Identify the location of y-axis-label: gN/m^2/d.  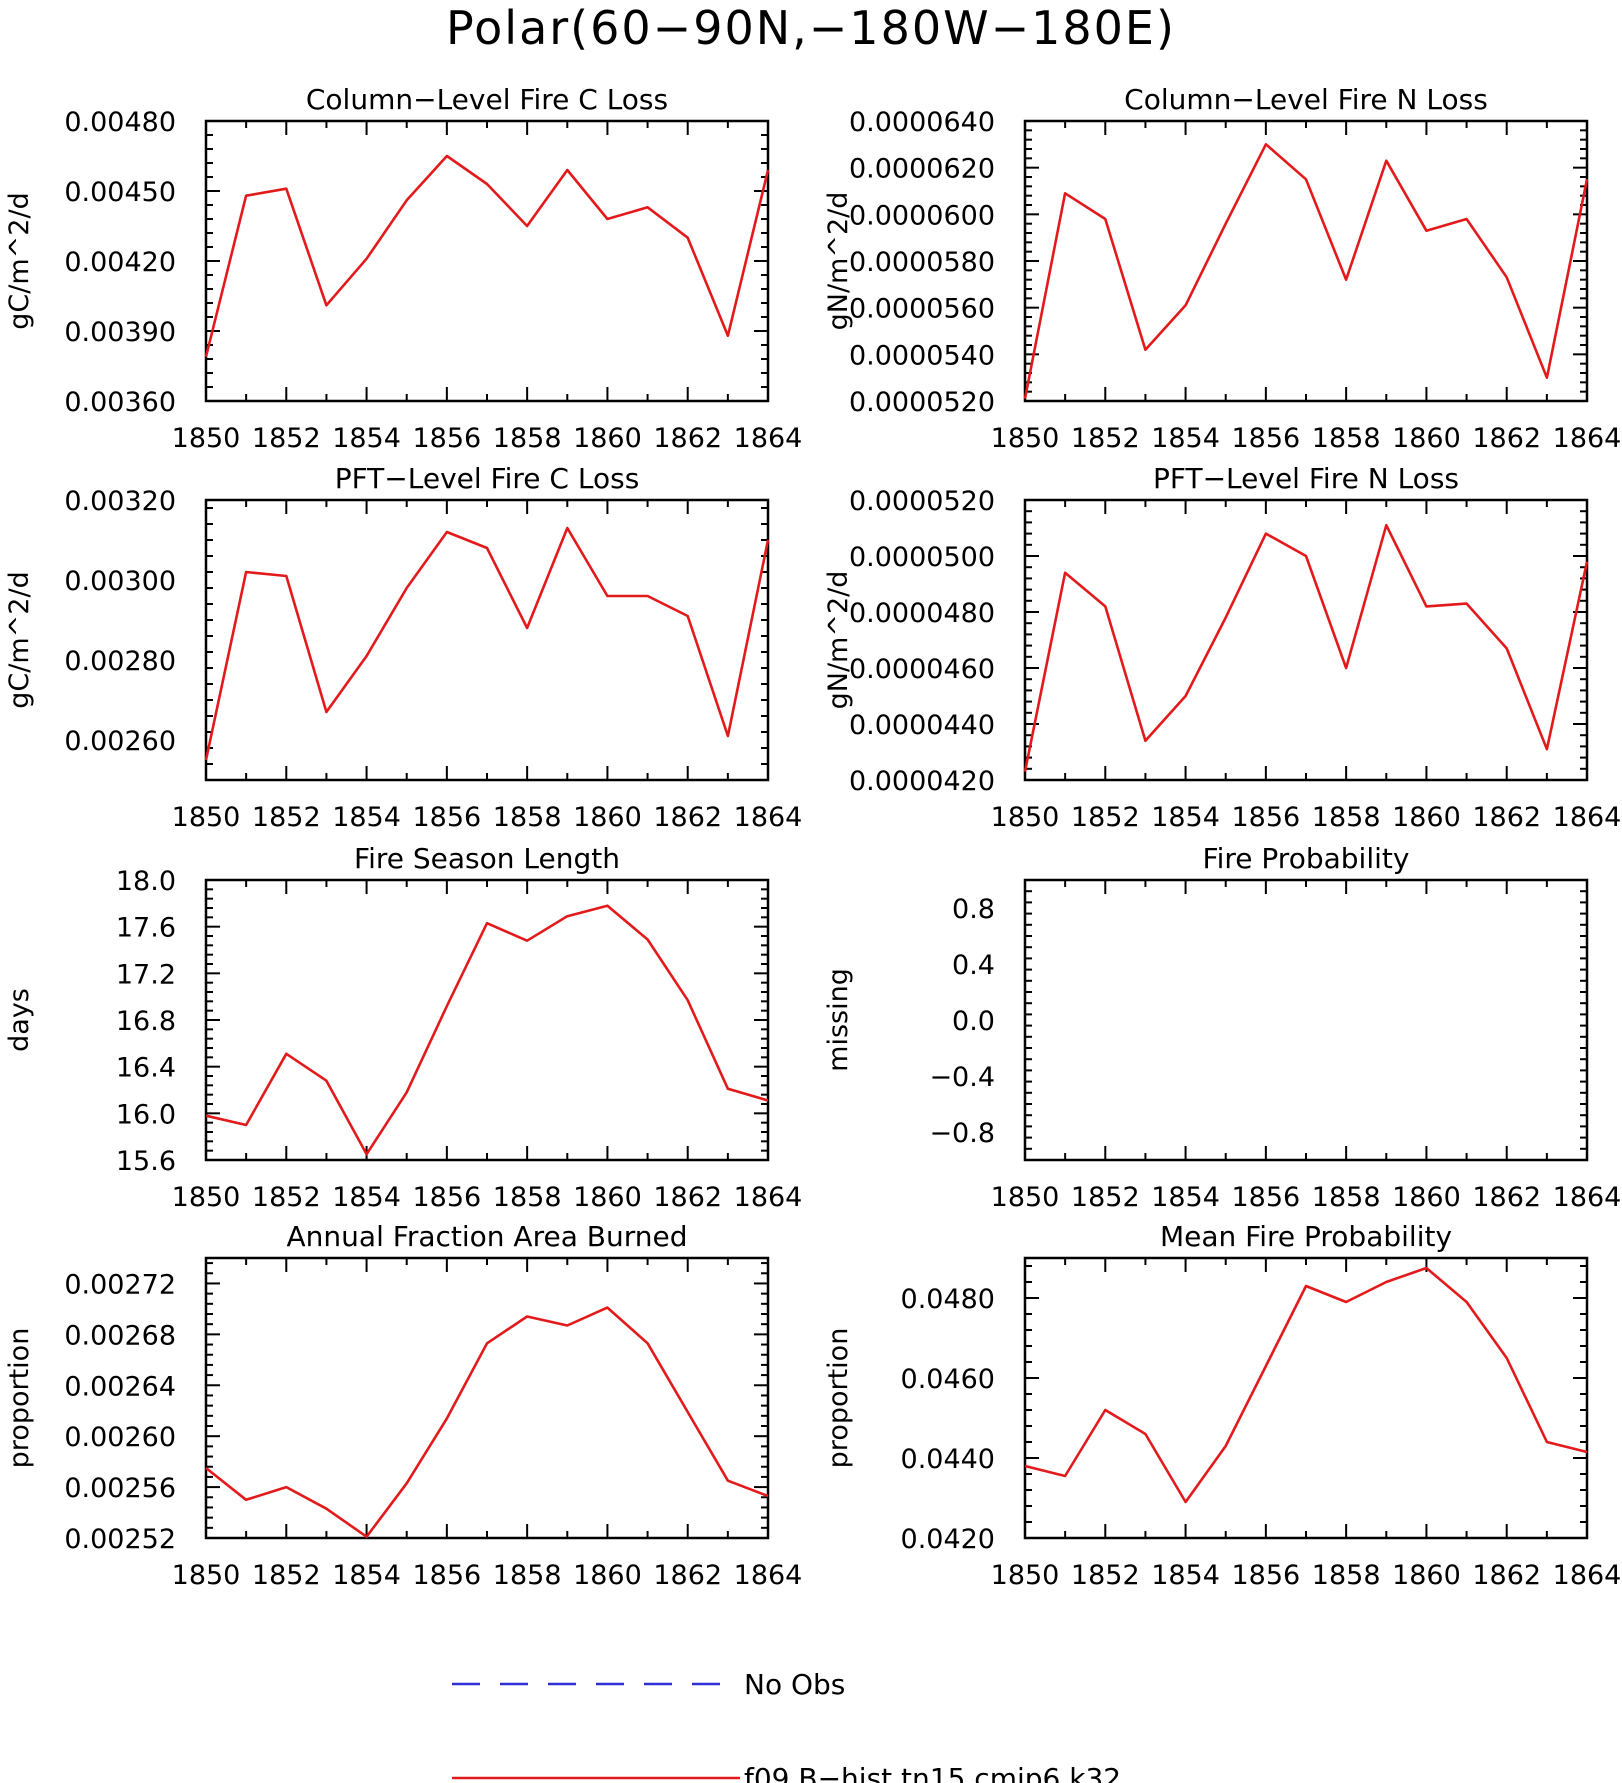
(838, 261).